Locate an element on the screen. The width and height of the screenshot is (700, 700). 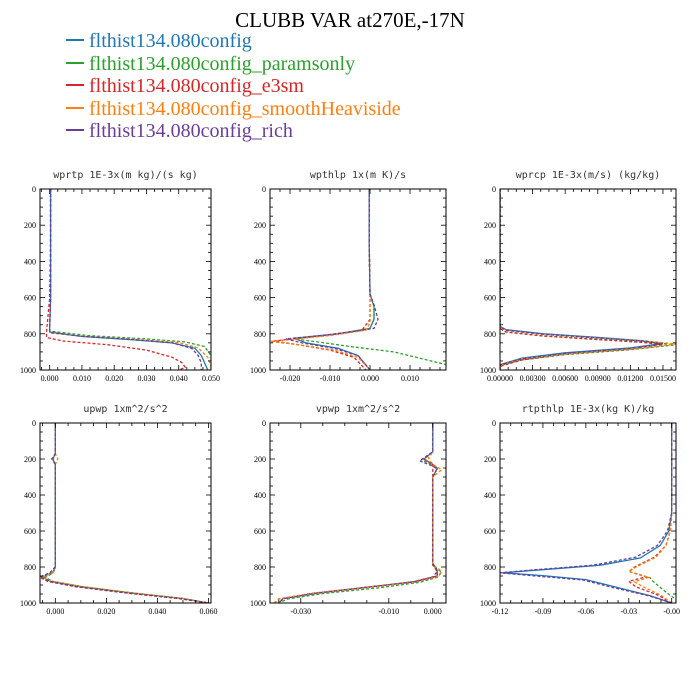
x-tick-label: 0.040 is located at coordinates (179, 378).